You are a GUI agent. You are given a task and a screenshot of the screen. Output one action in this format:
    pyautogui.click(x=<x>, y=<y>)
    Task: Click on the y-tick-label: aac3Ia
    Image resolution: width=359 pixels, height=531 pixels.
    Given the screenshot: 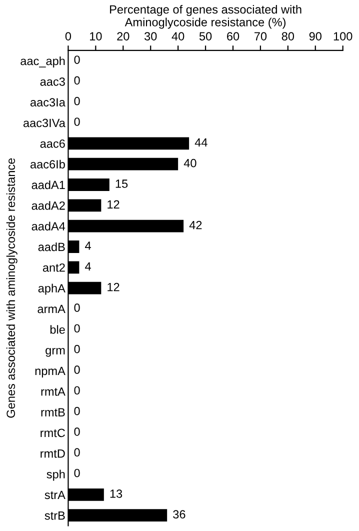 What is the action you would take?
    pyautogui.click(x=48, y=102)
    